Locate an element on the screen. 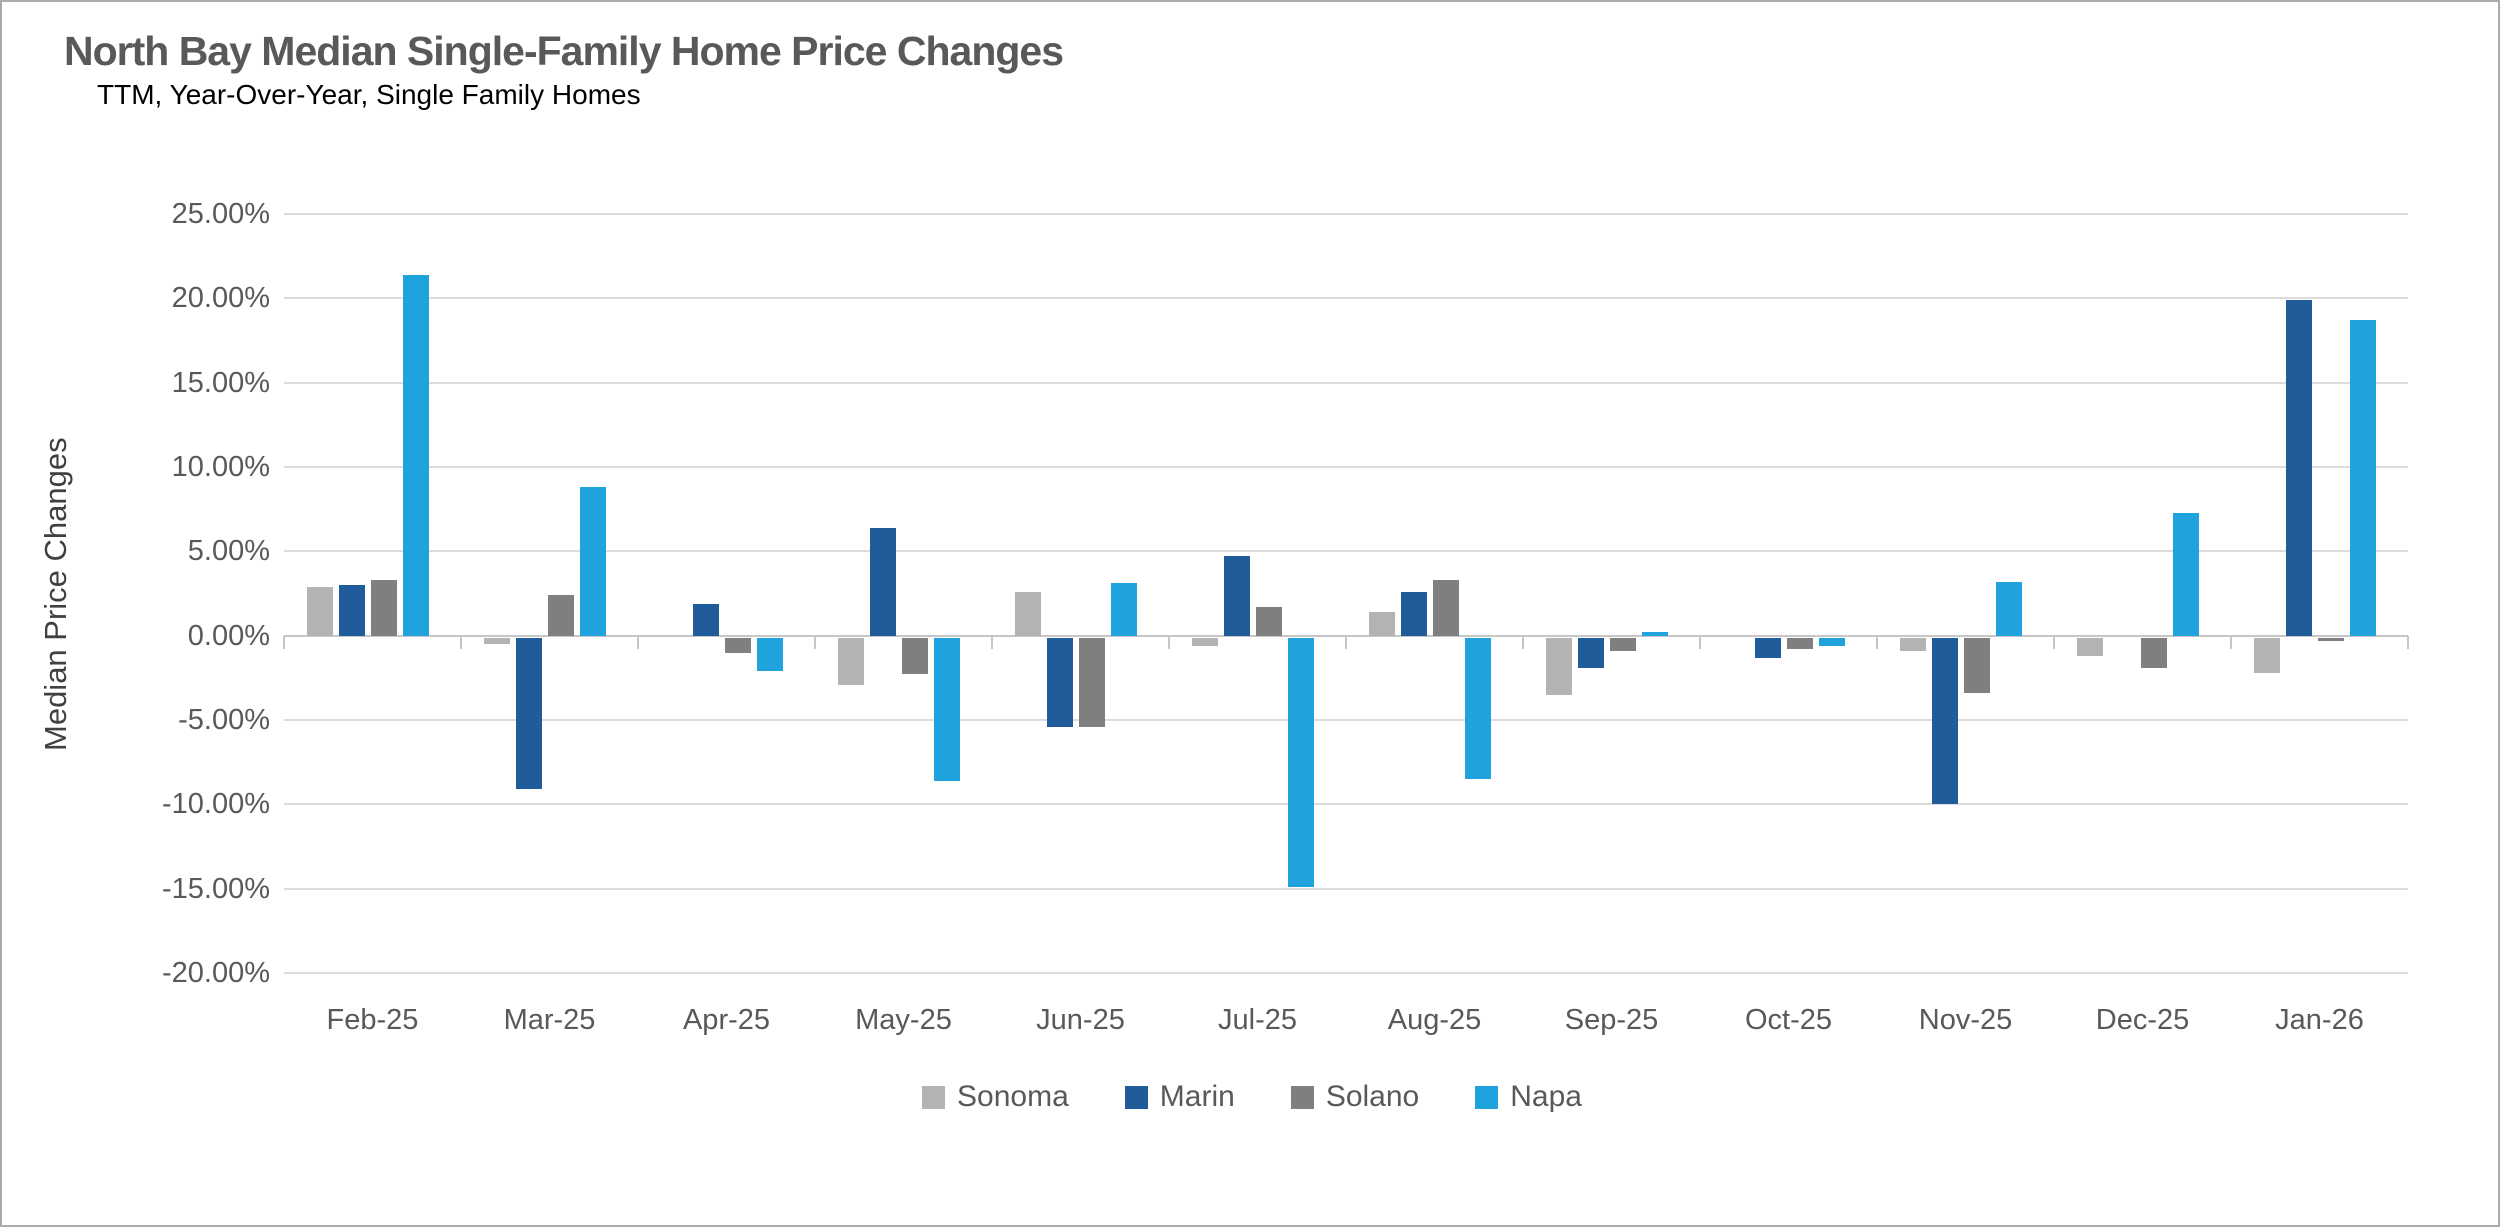 Image resolution: width=2500 pixels, height=1227 pixels. y-tick-label: 20.00% is located at coordinates (220, 298).